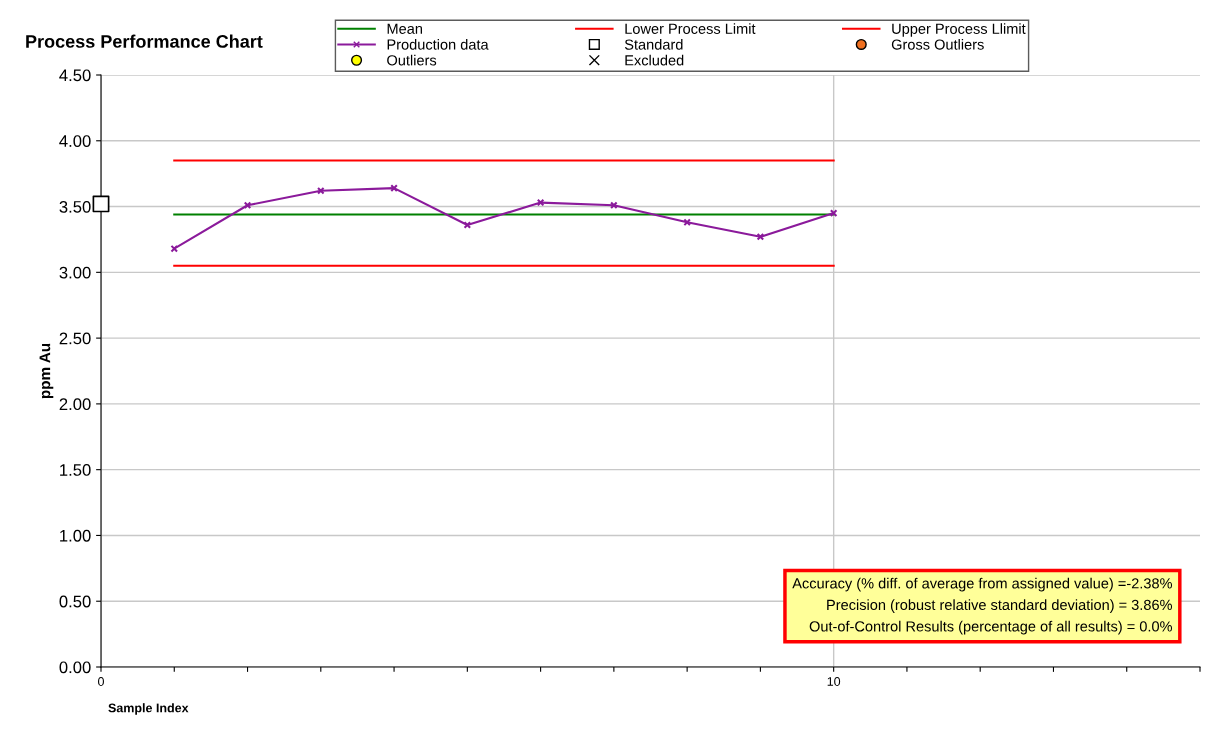  I want to click on legend-label: Upper Process Llimit, so click(959, 30).